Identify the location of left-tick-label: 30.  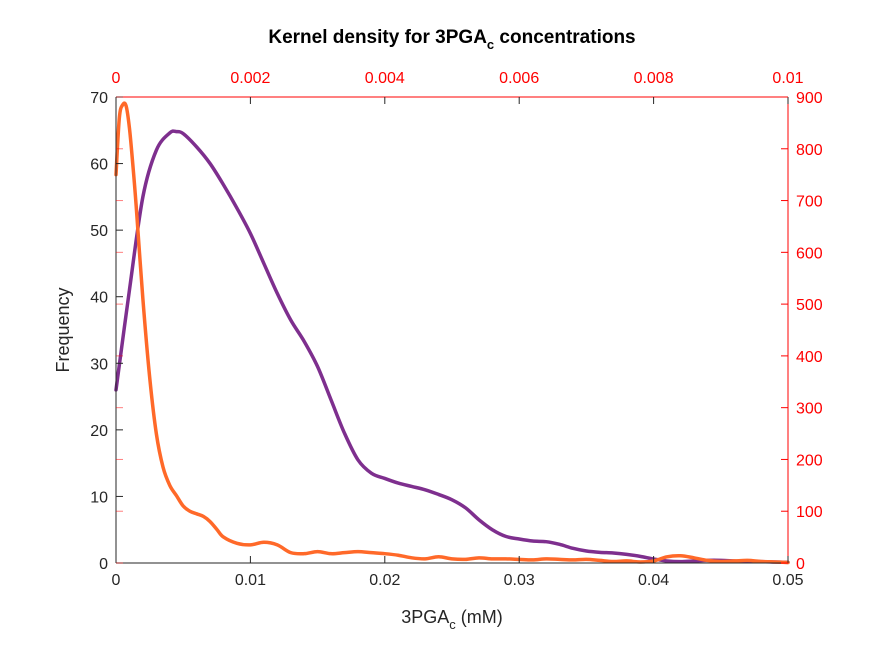
(99, 364).